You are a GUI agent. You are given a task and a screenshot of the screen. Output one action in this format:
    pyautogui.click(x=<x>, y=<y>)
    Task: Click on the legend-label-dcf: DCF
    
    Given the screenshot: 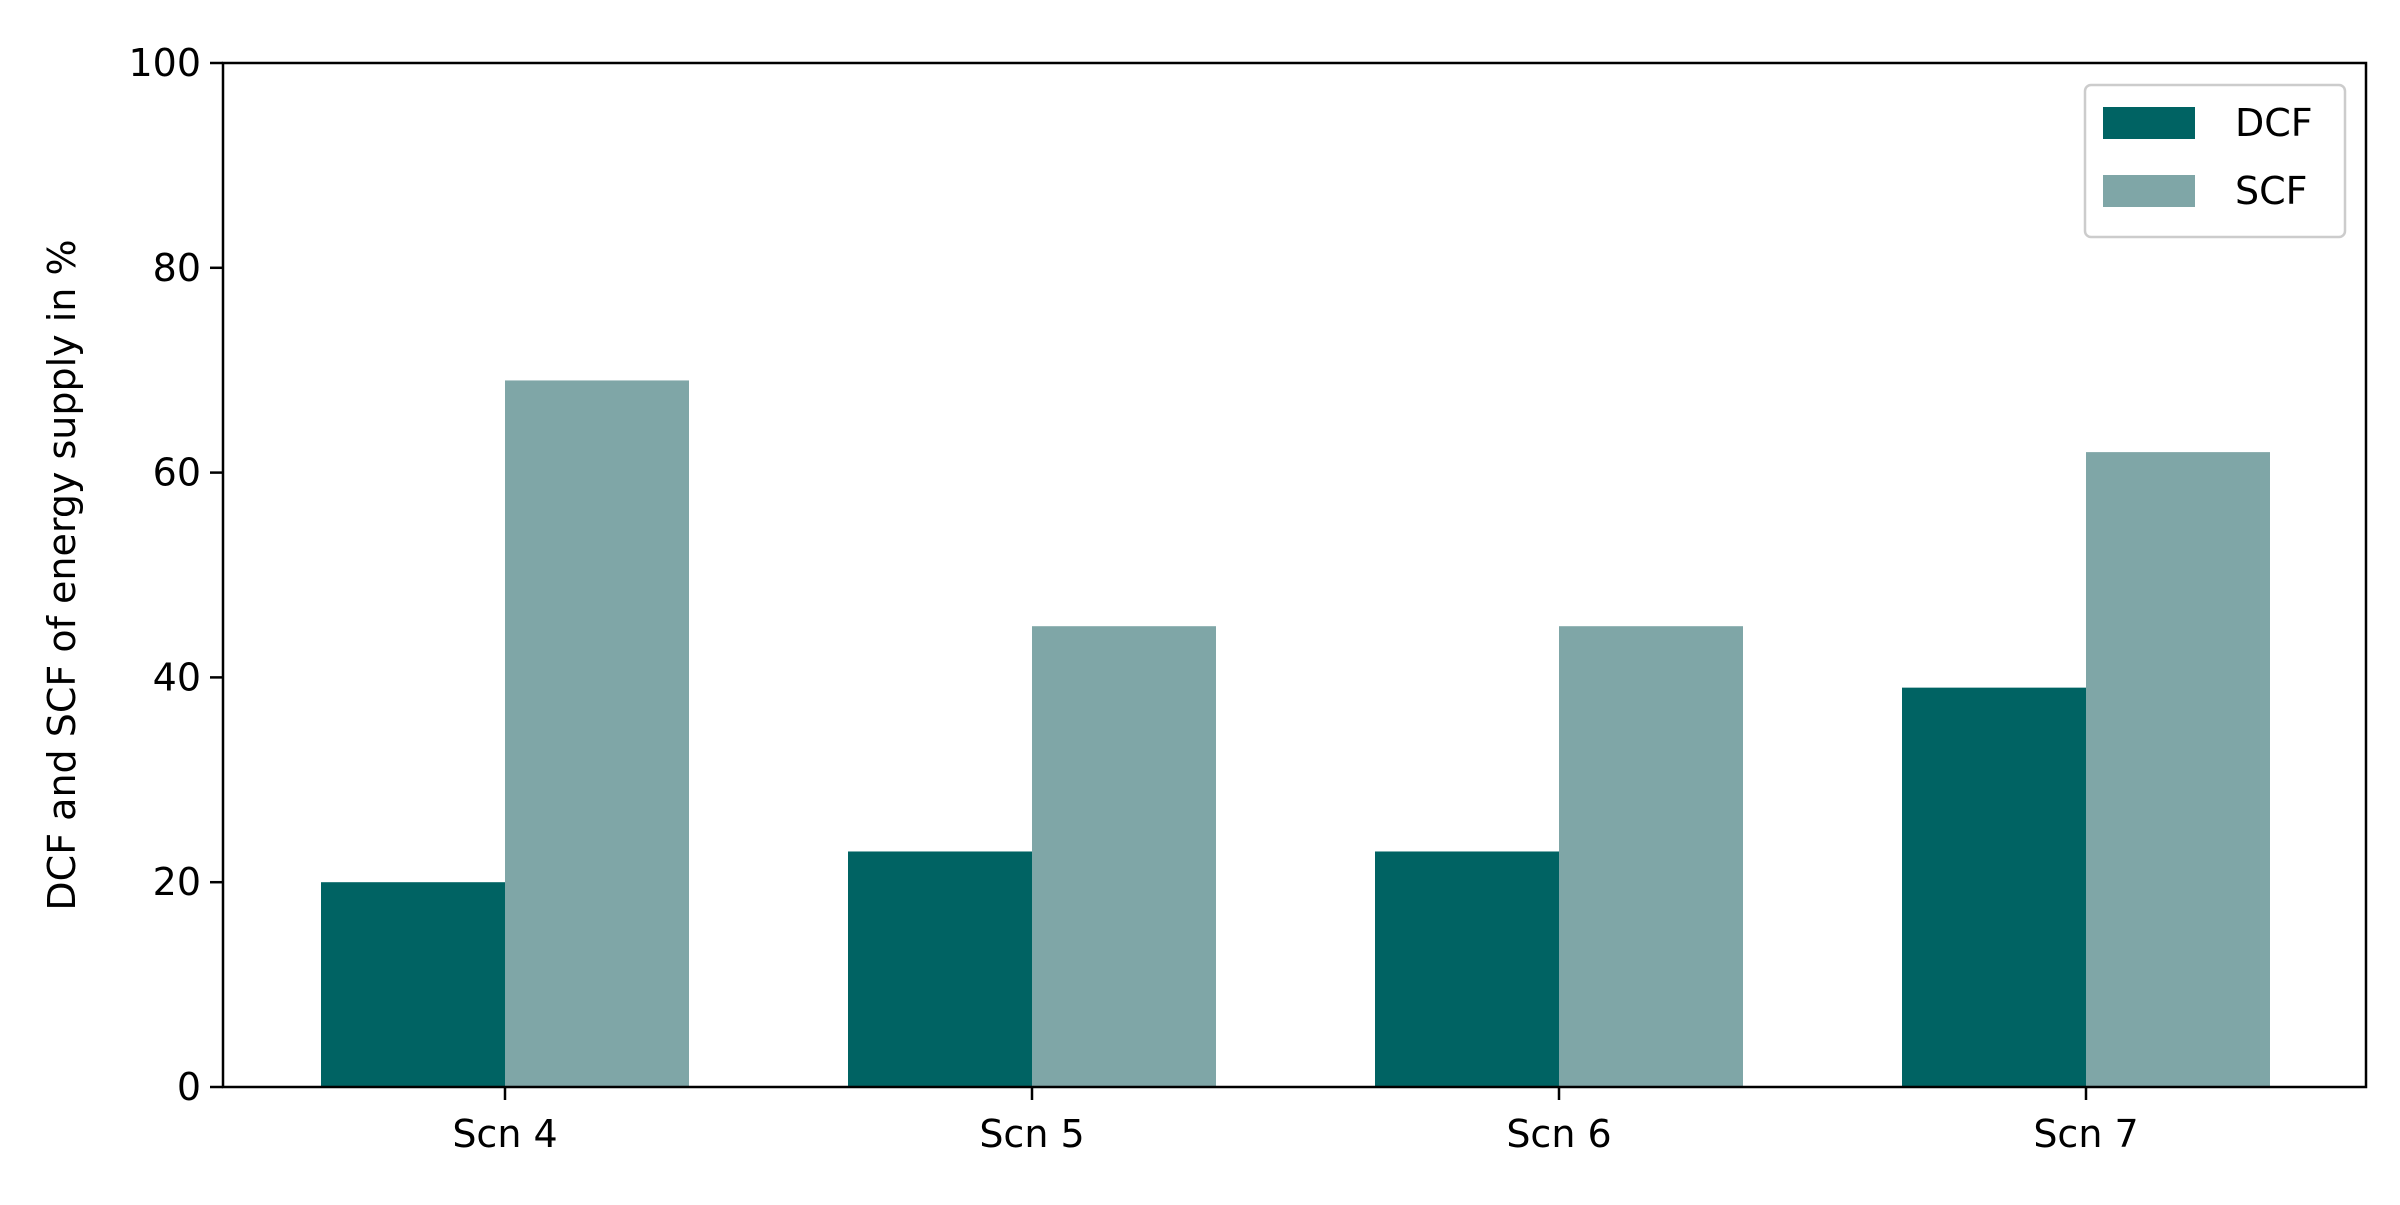 What is the action you would take?
    pyautogui.click(x=2274, y=123)
    